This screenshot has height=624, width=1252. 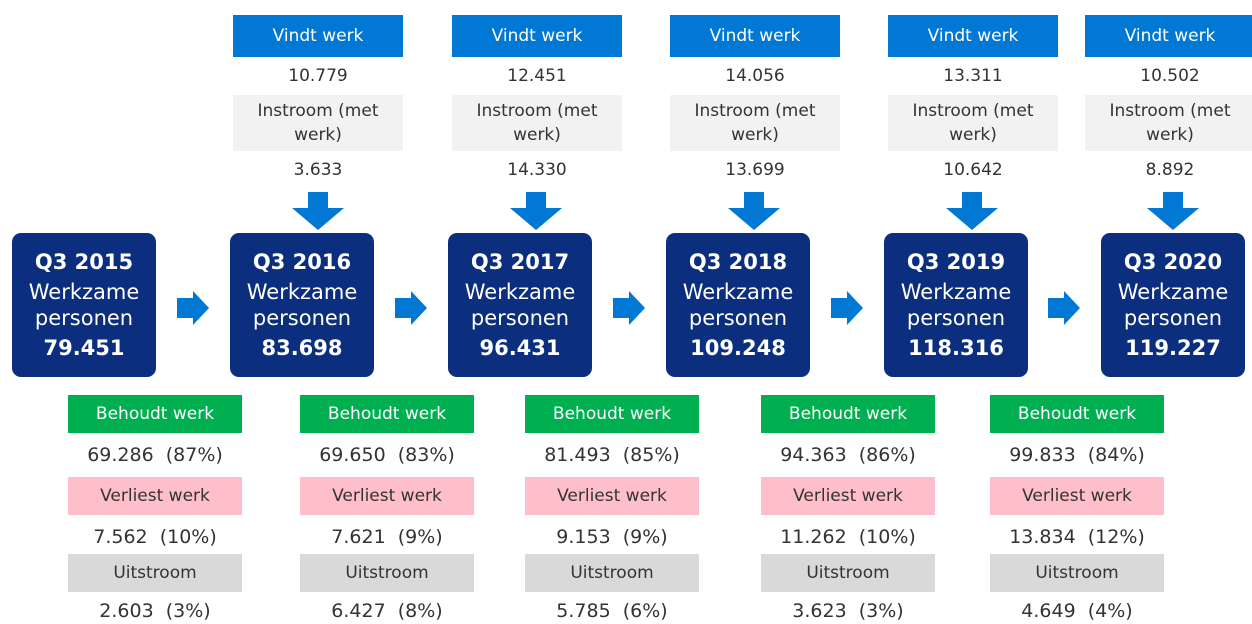 What do you see at coordinates (956, 348) in the screenshot?
I see `period-value: 118.316` at bounding box center [956, 348].